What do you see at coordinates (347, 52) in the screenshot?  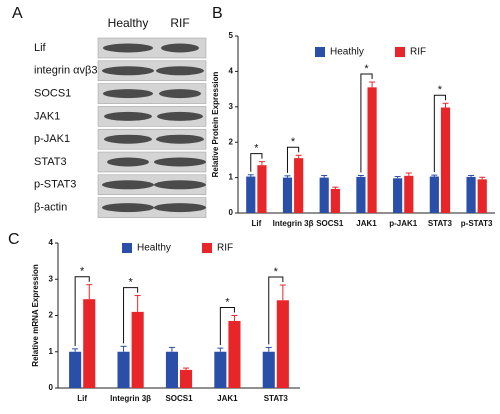 I see `legend-label: Heathly` at bounding box center [347, 52].